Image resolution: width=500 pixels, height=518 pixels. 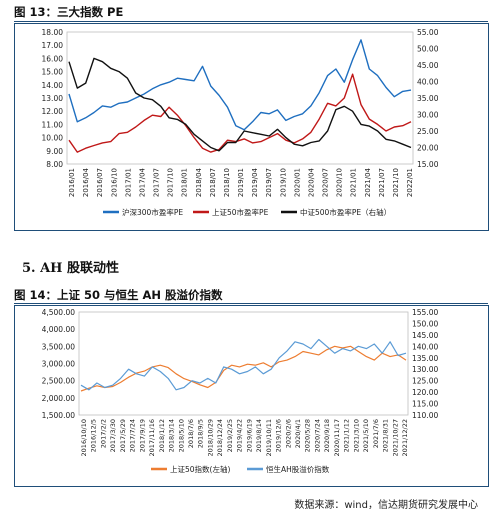 What do you see at coordinates (386, 435) in the screenshot?
I see `fig14-xtick: 2021/8/31` at bounding box center [386, 435].